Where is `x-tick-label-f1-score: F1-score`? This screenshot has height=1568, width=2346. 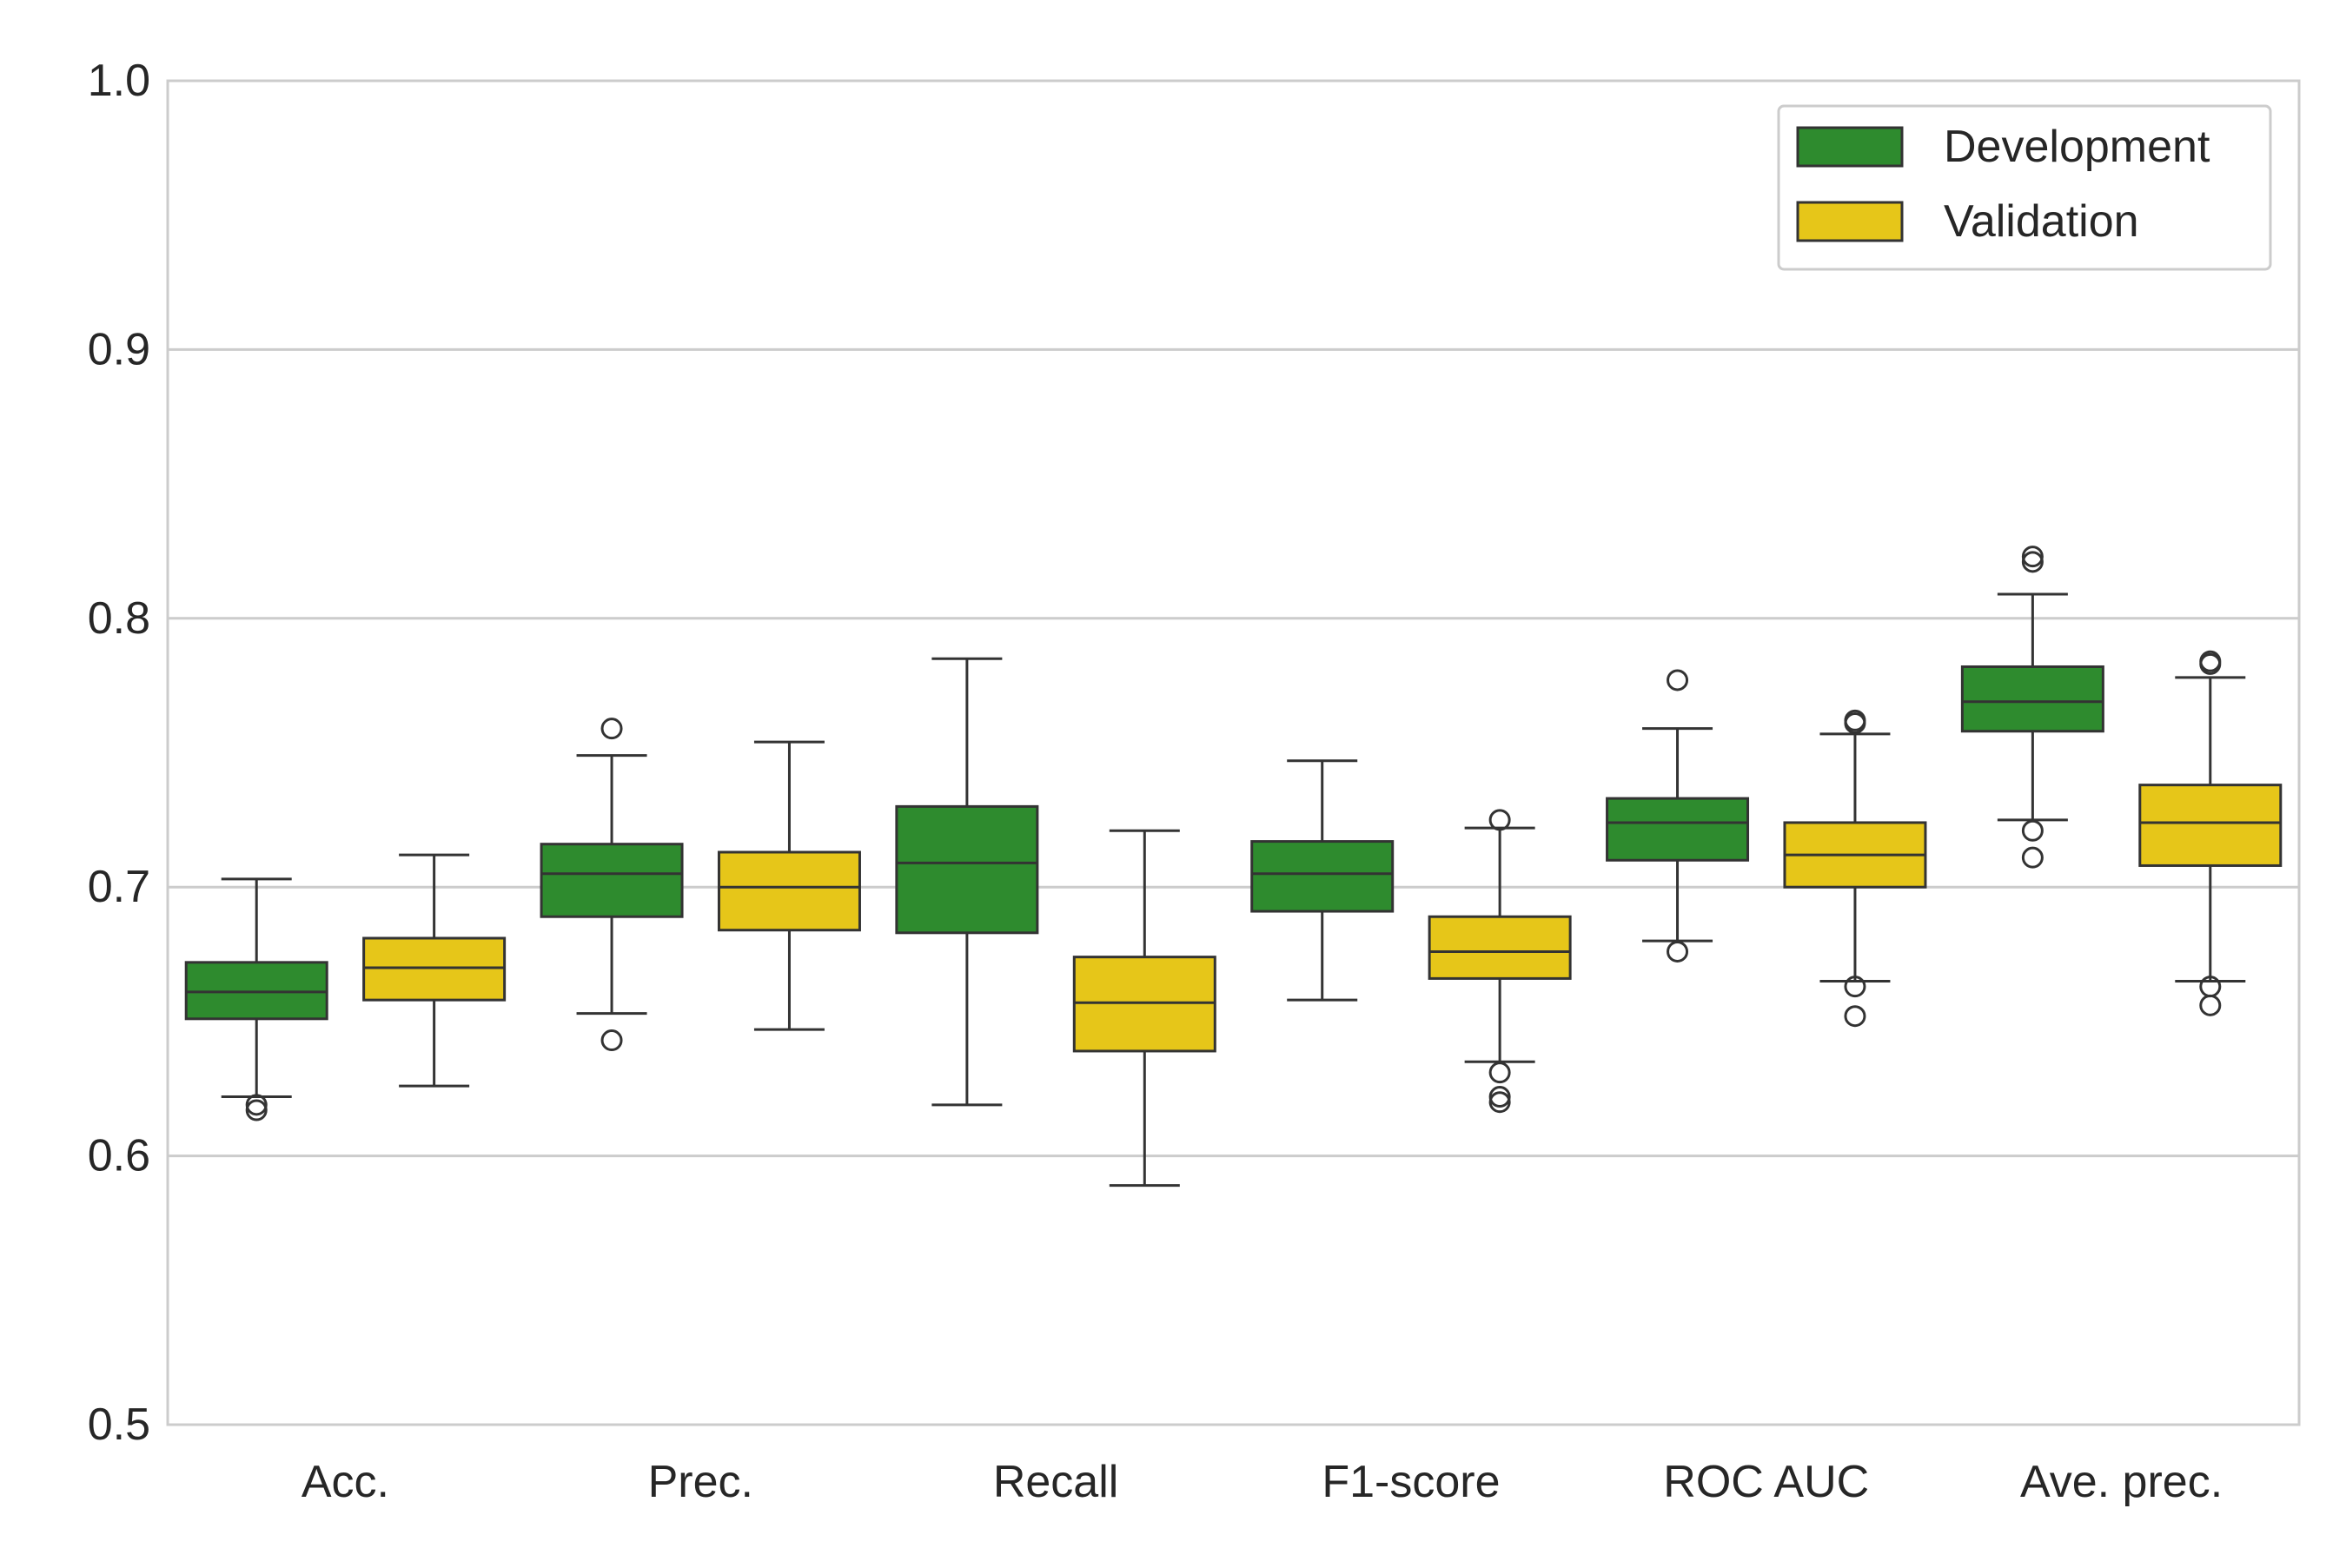
x-tick-label-f1-score: F1-score is located at coordinates (1411, 1482).